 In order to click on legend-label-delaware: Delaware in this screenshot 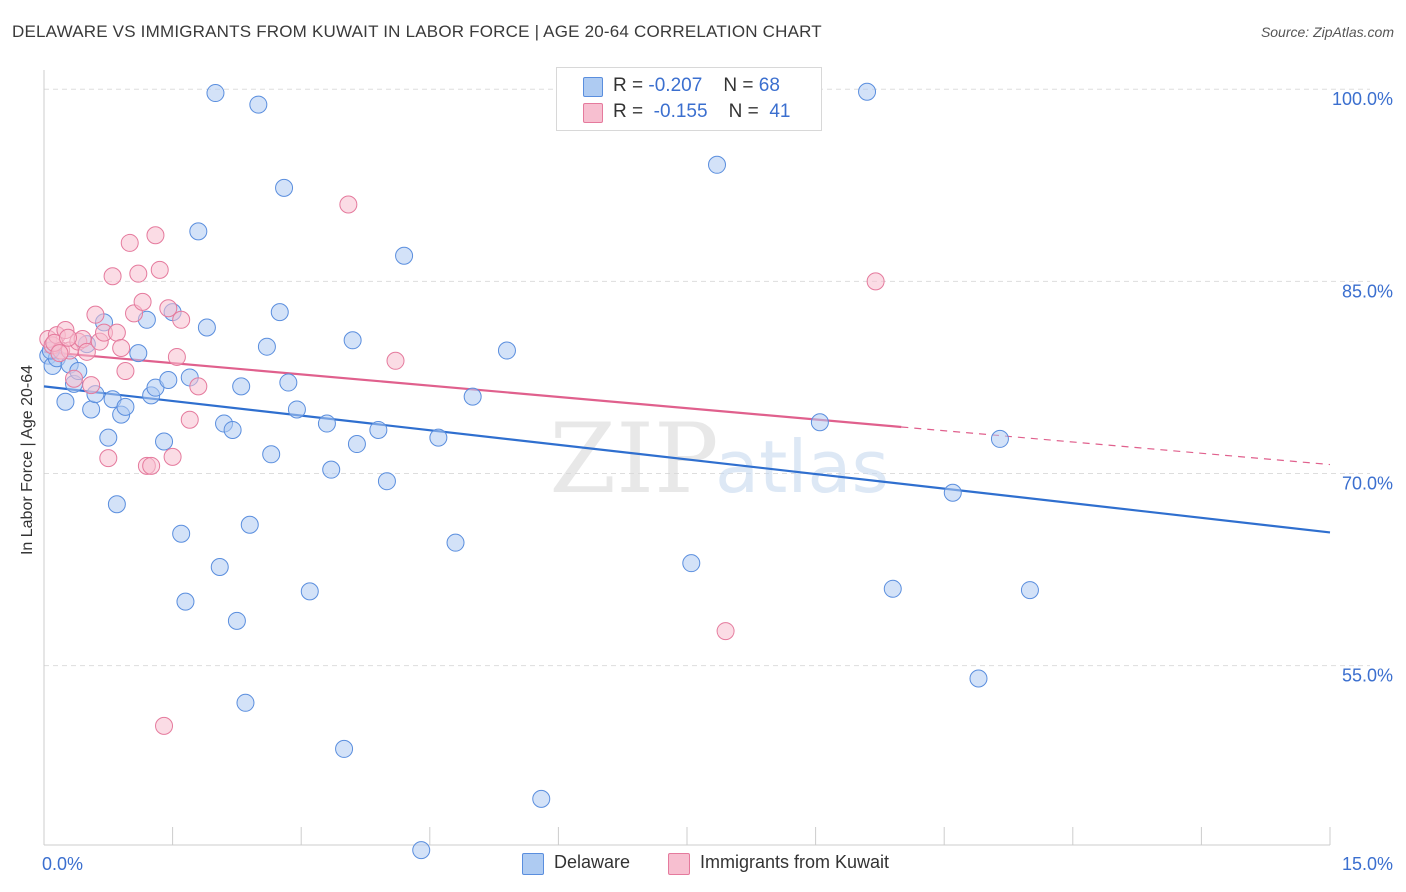, I will do `click(592, 862)`.